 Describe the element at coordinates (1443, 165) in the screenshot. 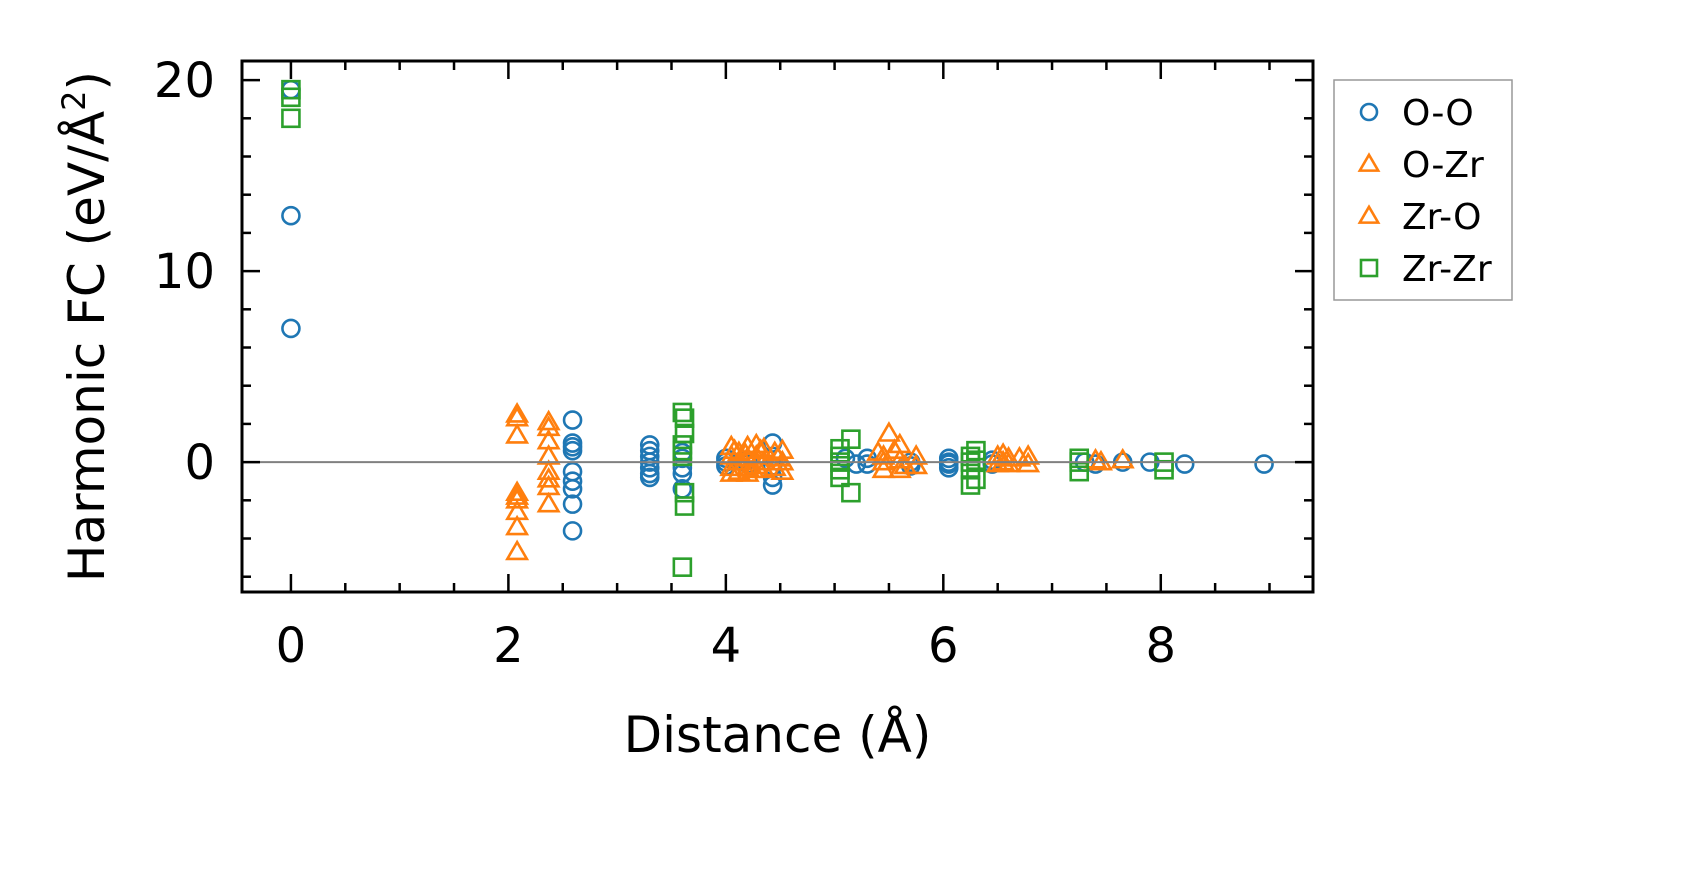

I see `legend-label: O-Zr` at that location.